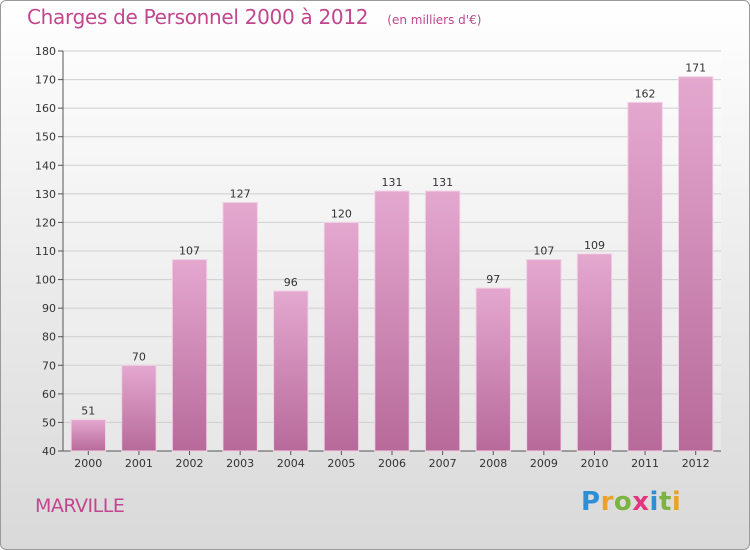 The image size is (750, 550). Describe the element at coordinates (45, 137) in the screenshot. I see `y-tick-label: 150` at that location.